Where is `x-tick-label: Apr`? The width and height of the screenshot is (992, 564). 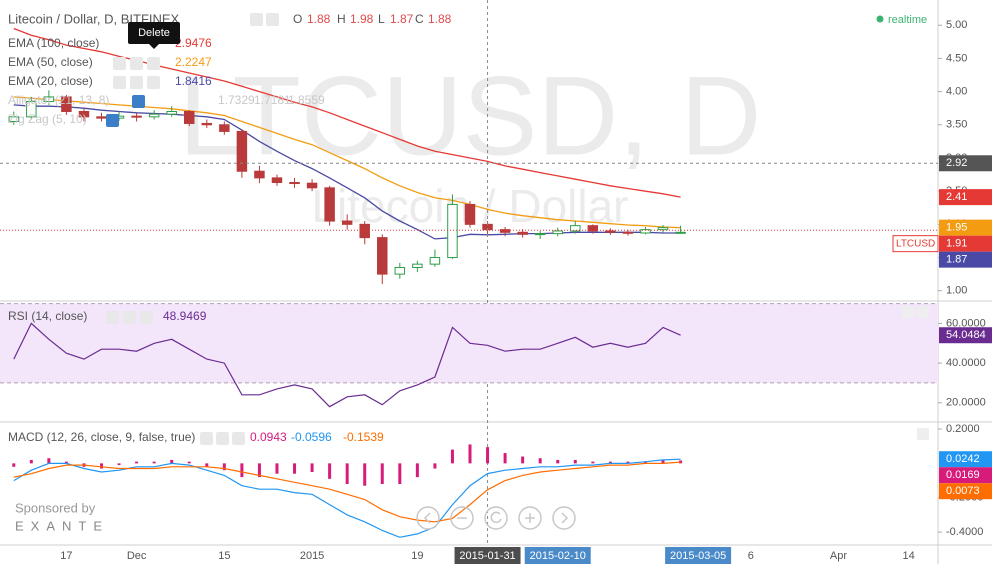 x-tick-label: Apr is located at coordinates (838, 556).